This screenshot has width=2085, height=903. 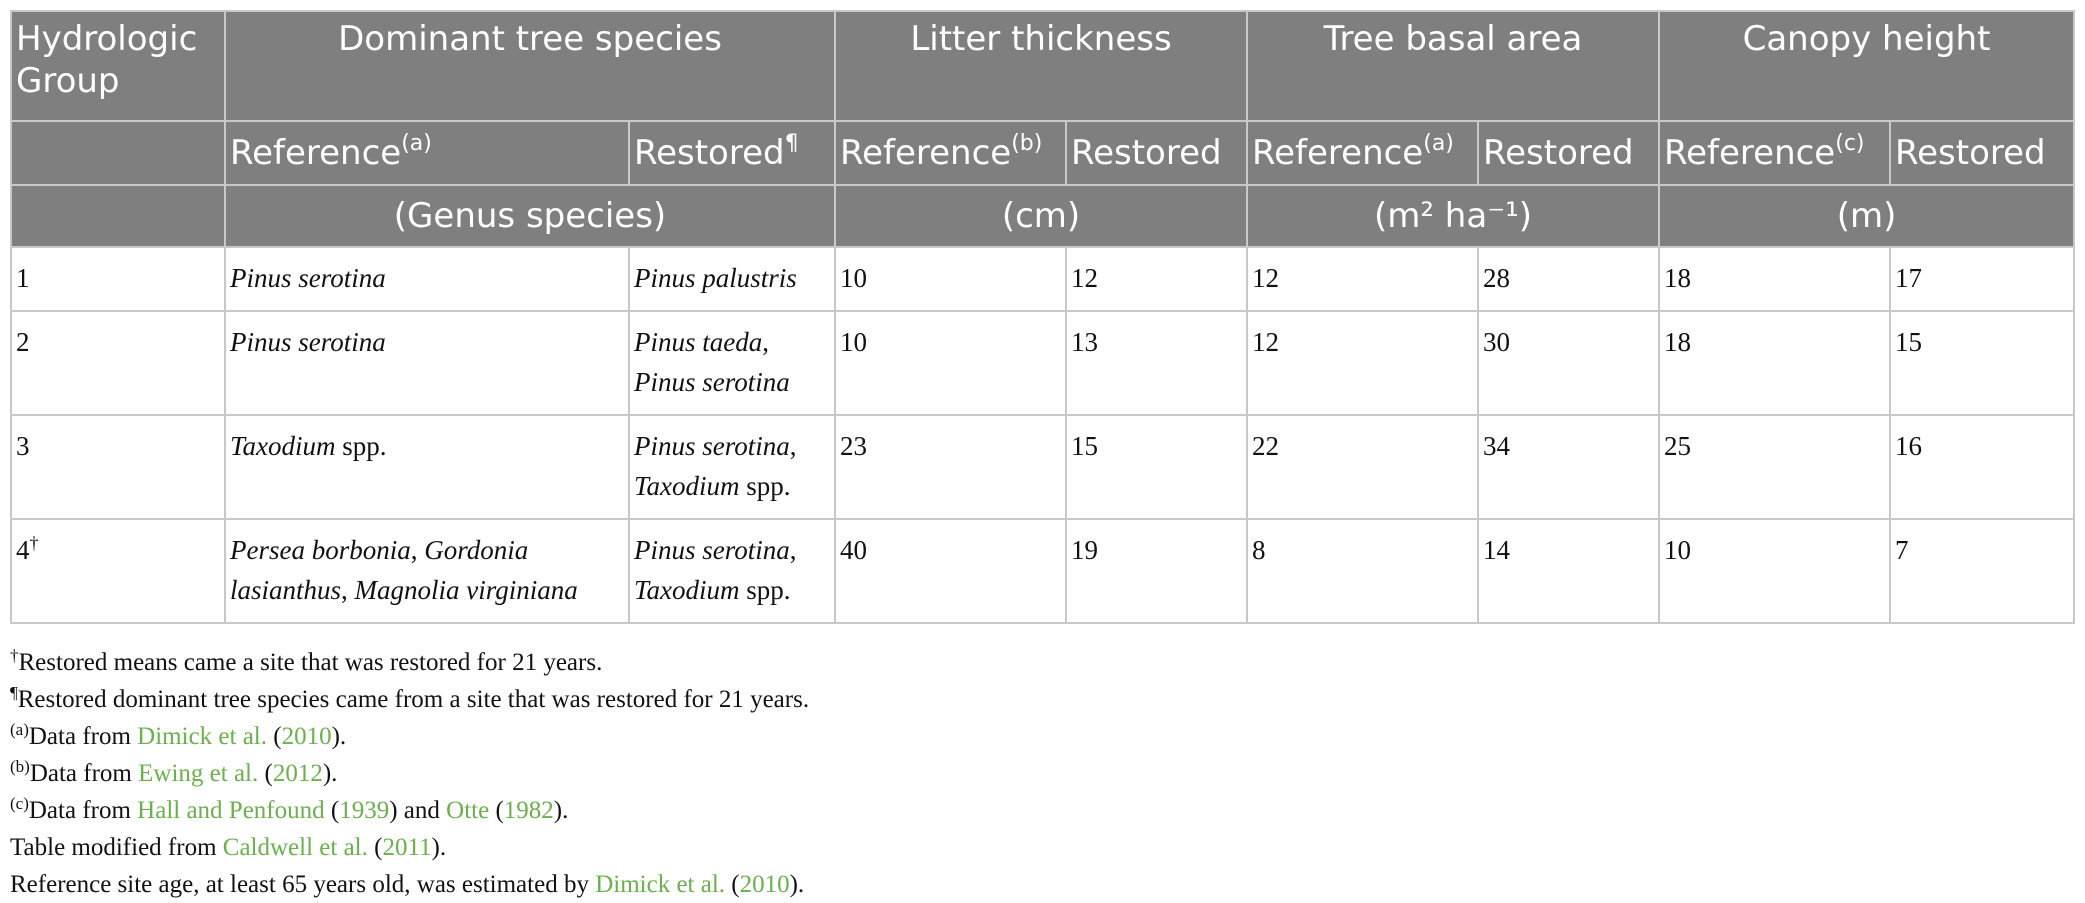 What do you see at coordinates (1867, 216) in the screenshot?
I see `unit-canopy: (m)` at bounding box center [1867, 216].